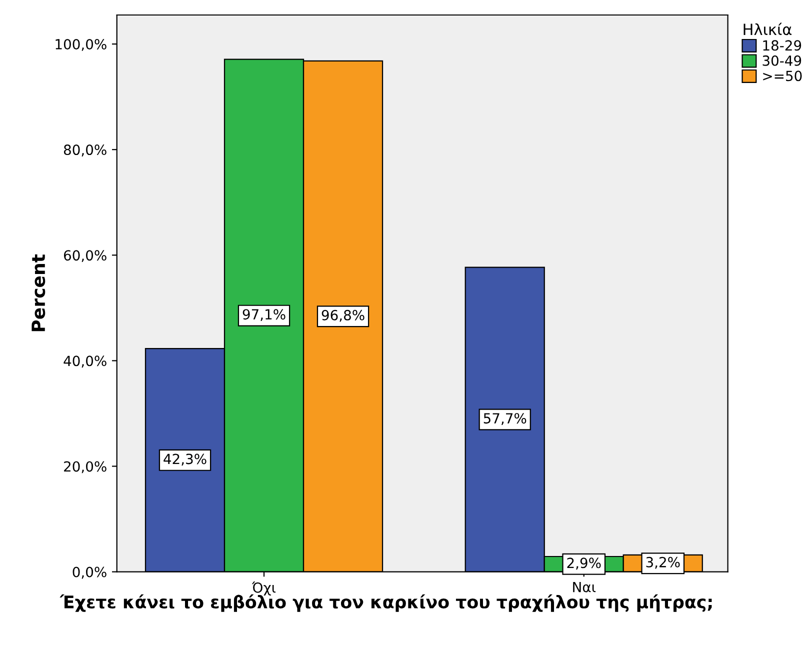 This screenshot has width=806, height=652. I want to click on data-label: 96,8%, so click(343, 316).